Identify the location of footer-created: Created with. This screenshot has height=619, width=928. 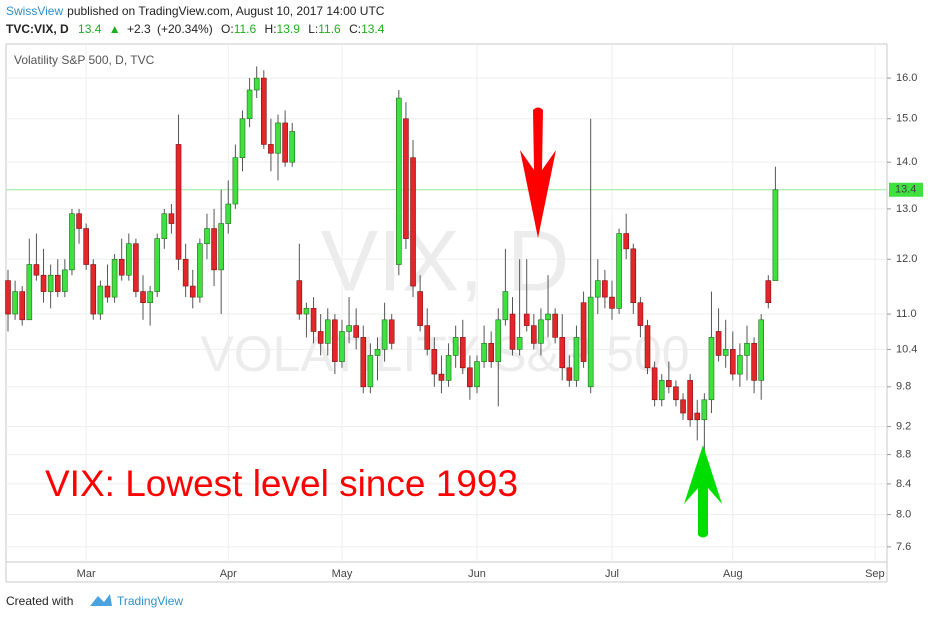
(39, 601).